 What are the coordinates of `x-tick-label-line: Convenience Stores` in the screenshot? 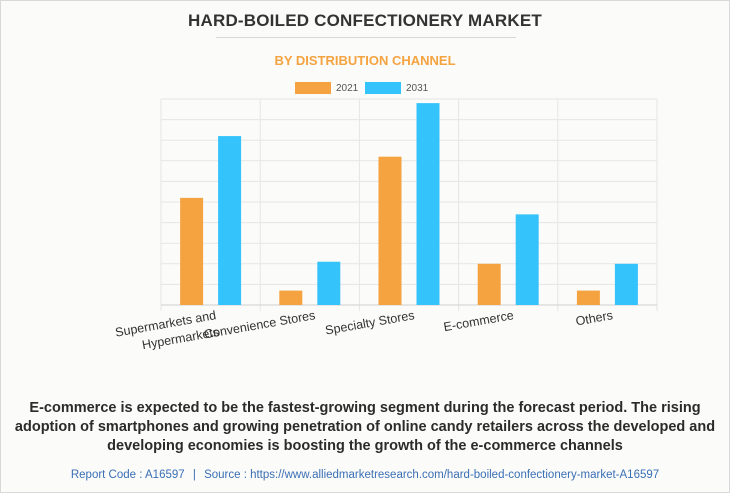 It's located at (259, 324).